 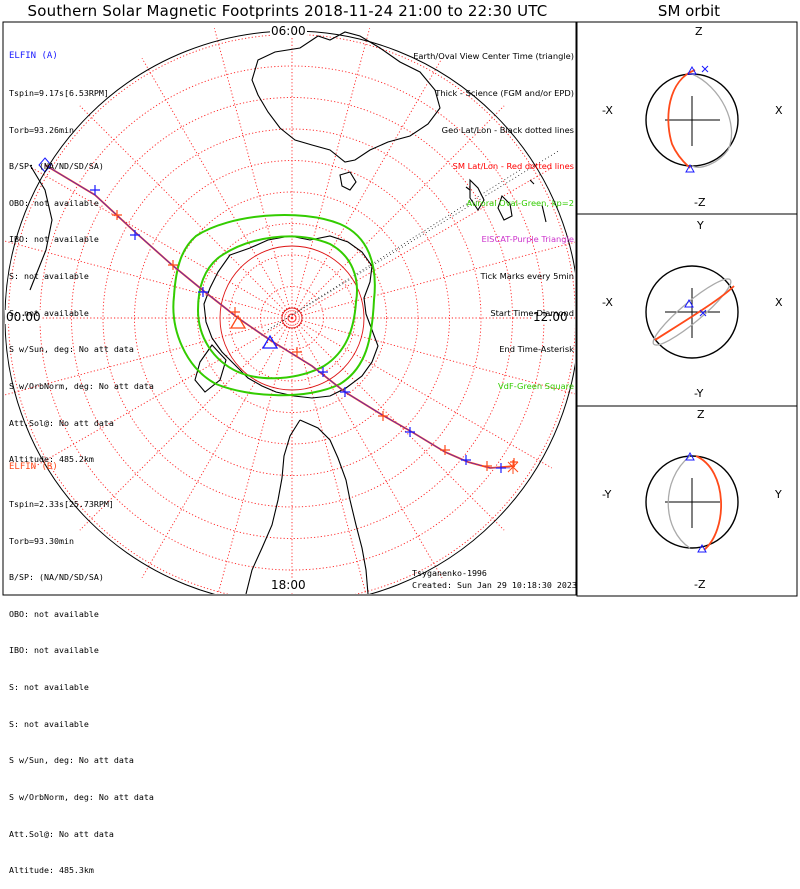 I want to click on elfin-a-line: IBO: not available, so click(x=54, y=239).